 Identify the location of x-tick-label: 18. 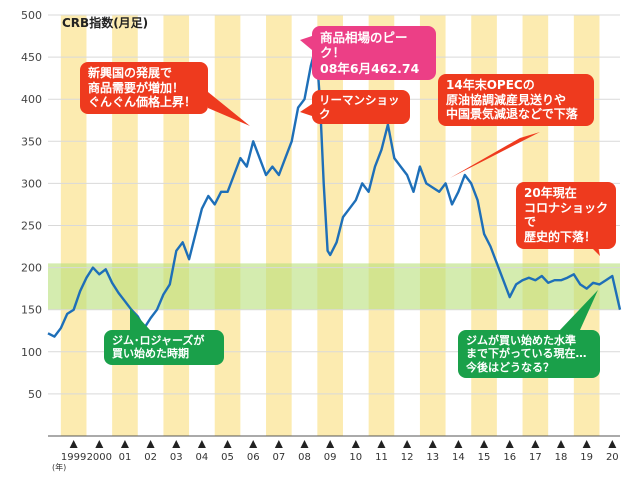
(561, 457).